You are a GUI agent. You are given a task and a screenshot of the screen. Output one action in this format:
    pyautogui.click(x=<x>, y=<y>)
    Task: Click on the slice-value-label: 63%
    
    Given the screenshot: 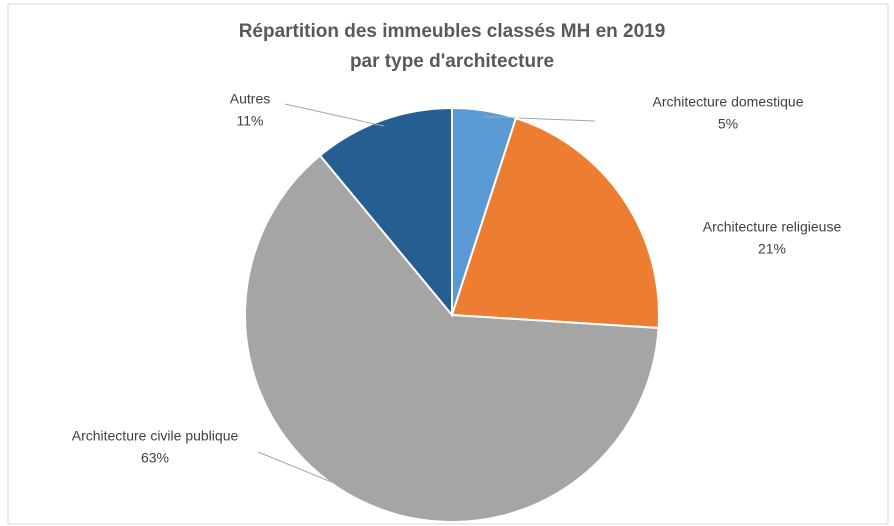 What is the action you would take?
    pyautogui.click(x=155, y=458)
    